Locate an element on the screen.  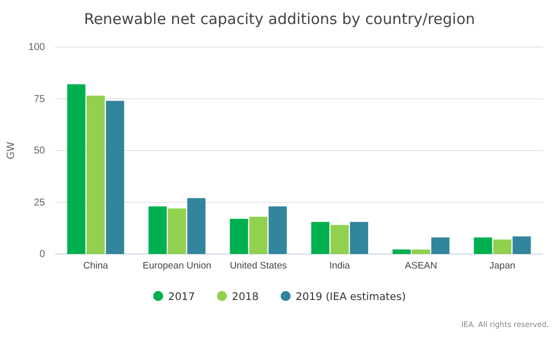
chart-title: Renewable net capacity additions by country/region is located at coordinates (280, 19).